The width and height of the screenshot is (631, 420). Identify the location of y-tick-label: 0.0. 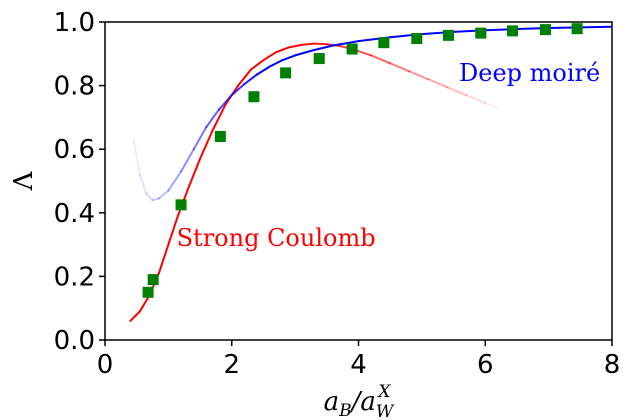
(74, 341).